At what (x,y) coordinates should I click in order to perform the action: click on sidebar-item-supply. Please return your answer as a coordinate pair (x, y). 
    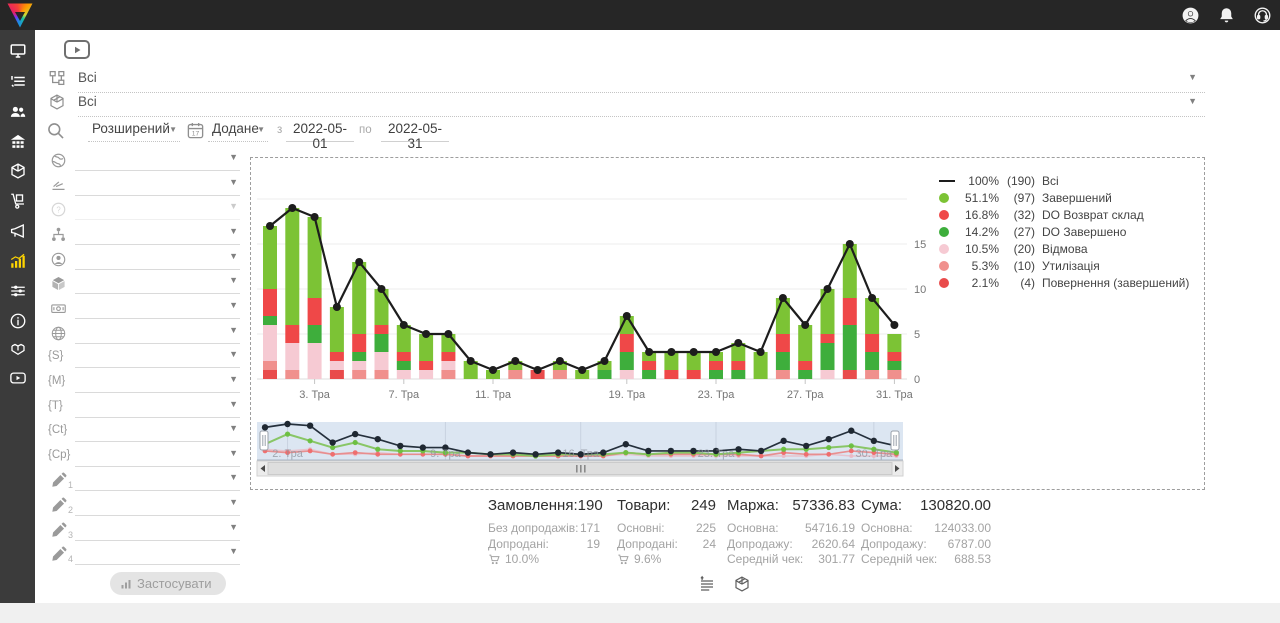
    Looking at the image, I should click on (17, 201).